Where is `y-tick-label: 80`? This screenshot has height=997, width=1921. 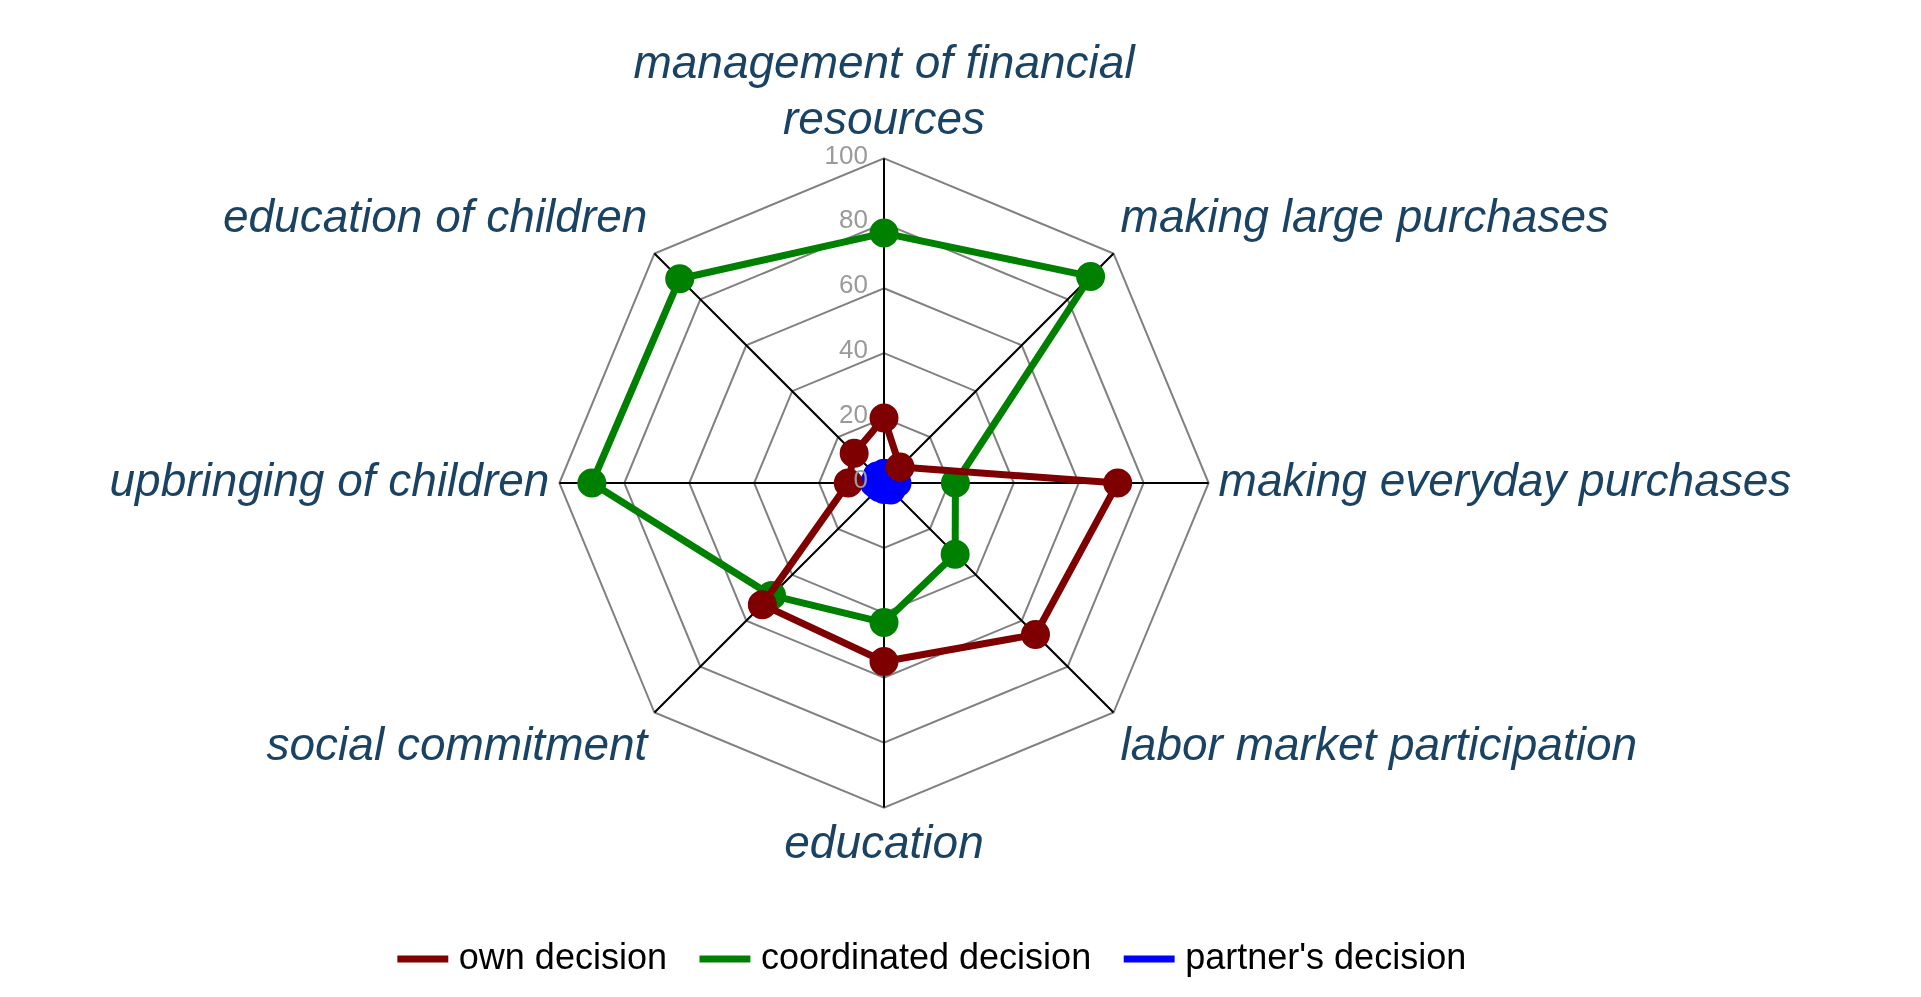 y-tick-label: 80 is located at coordinates (853, 219).